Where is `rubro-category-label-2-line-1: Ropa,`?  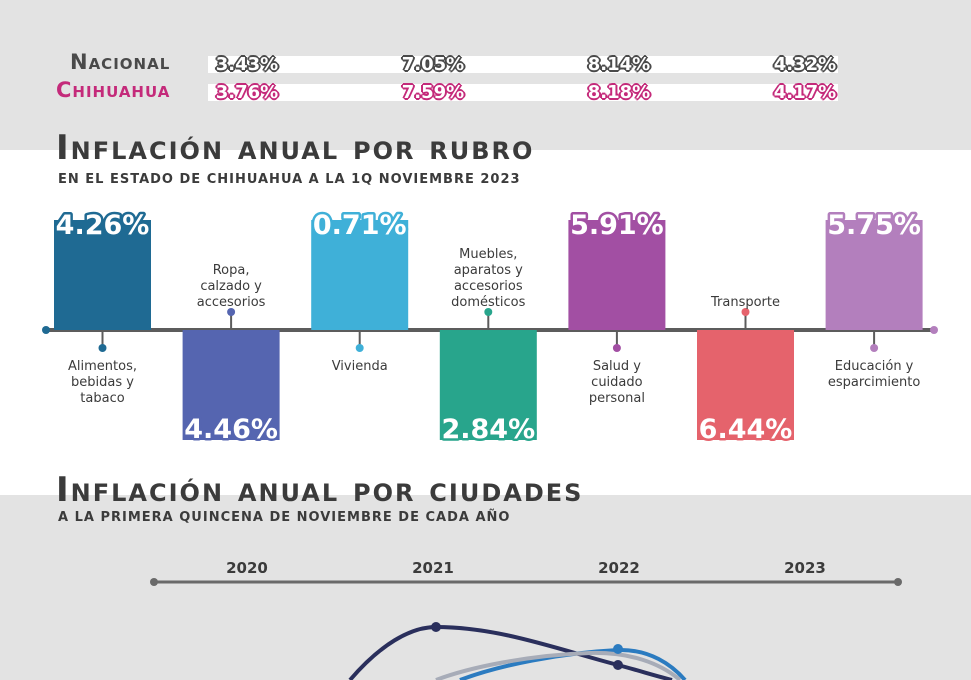
rubro-category-label-2-line-1: Ropa, is located at coordinates (231, 270).